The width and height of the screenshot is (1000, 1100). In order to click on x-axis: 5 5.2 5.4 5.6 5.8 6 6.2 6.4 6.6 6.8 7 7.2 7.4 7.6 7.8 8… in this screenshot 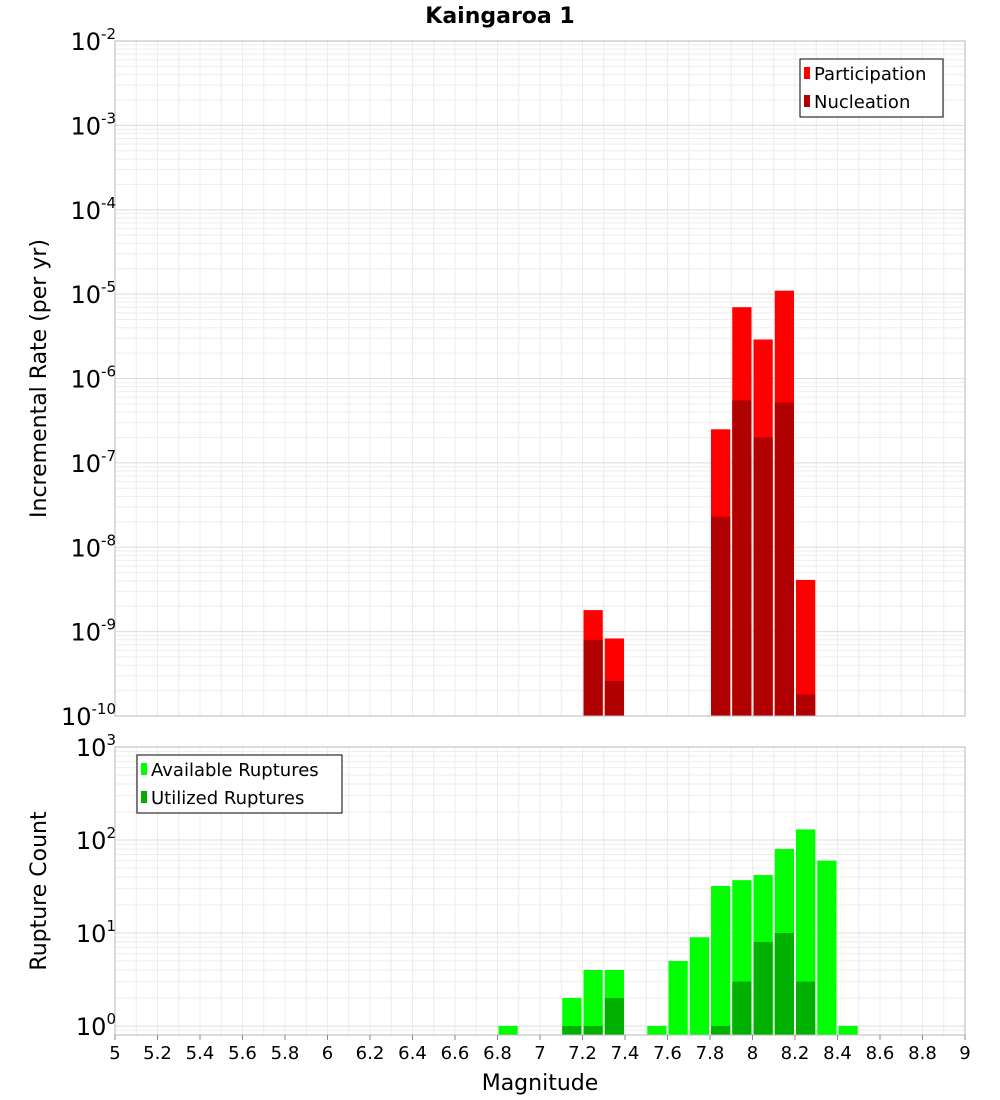, I will do `click(540, 1049)`.